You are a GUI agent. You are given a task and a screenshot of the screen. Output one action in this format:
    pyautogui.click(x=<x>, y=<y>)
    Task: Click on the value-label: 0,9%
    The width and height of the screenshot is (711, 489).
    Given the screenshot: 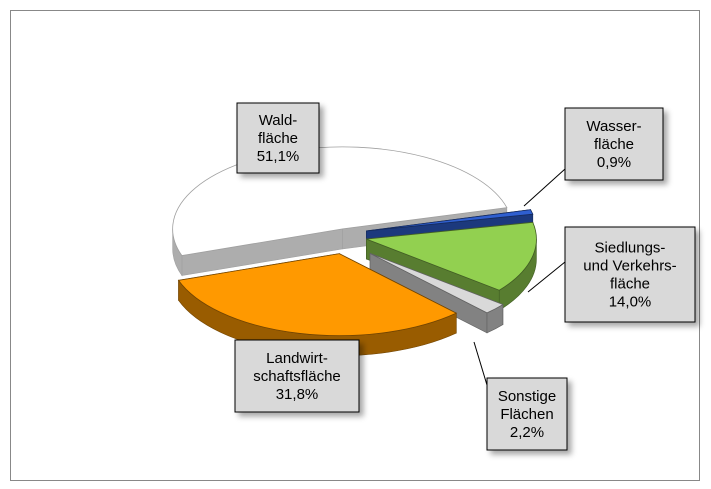 What is the action you would take?
    pyautogui.click(x=614, y=162)
    